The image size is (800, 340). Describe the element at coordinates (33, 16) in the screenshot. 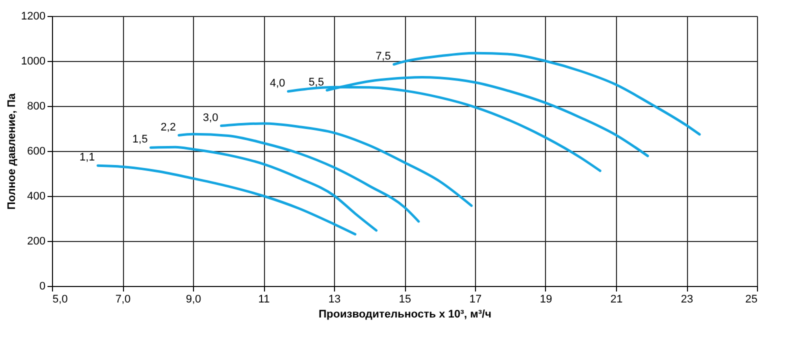

I see `y-tick-label: 1200` at that location.